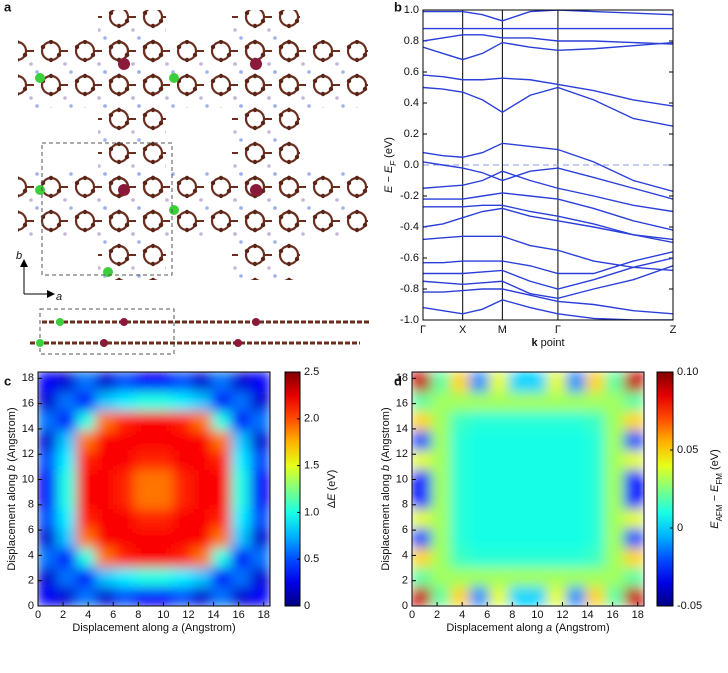 This screenshot has height=673, width=728. What do you see at coordinates (19, 256) in the screenshot?
I see `axis-label: b` at bounding box center [19, 256].